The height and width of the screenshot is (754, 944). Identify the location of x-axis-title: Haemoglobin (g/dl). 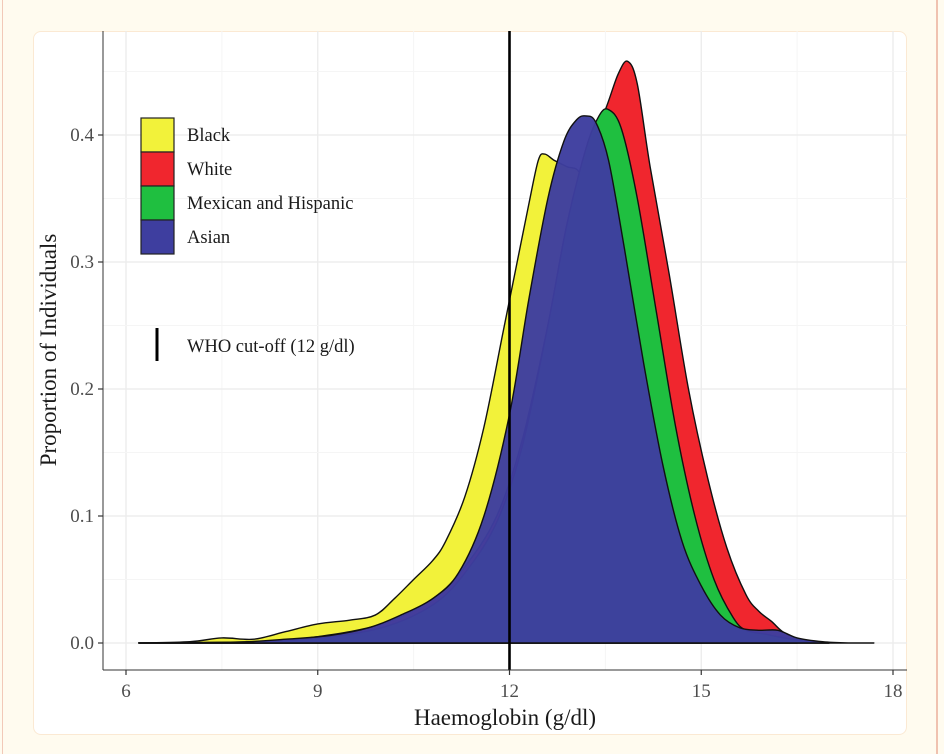
(505, 717).